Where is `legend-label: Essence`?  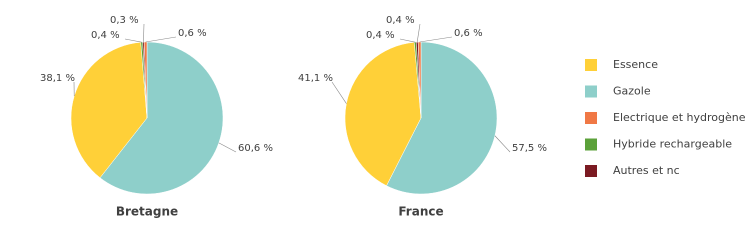
legend-label: Essence is located at coordinates (635, 64).